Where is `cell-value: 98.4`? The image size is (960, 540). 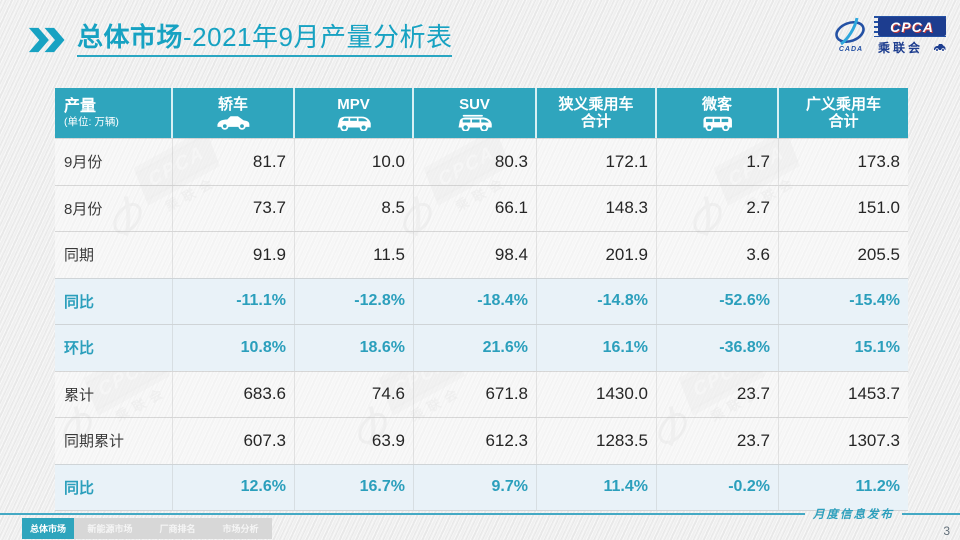
cell-value: 98.4 is located at coordinates (475, 255).